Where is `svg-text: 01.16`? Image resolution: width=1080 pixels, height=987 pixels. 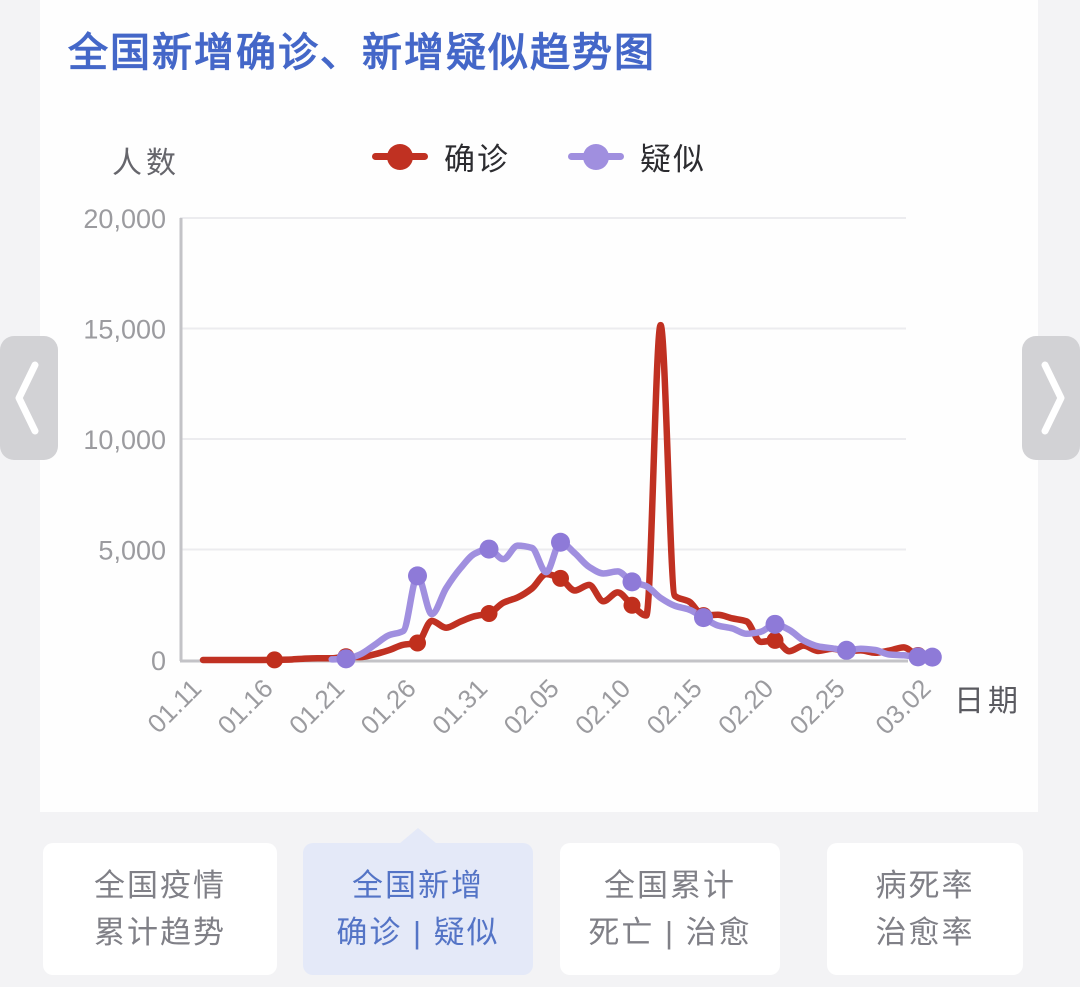
svg-text: 01.16 is located at coordinates (245, 706).